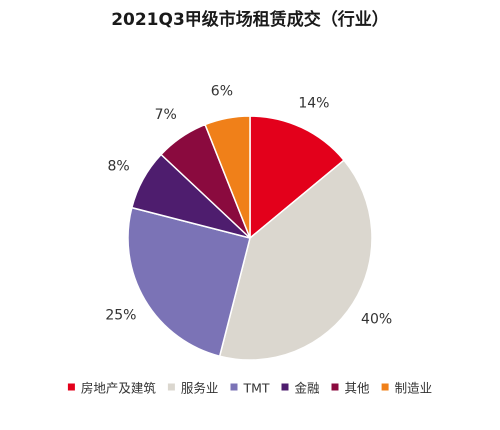 The image size is (500, 430). I want to click on slice-label-4: 8%, so click(118, 167).